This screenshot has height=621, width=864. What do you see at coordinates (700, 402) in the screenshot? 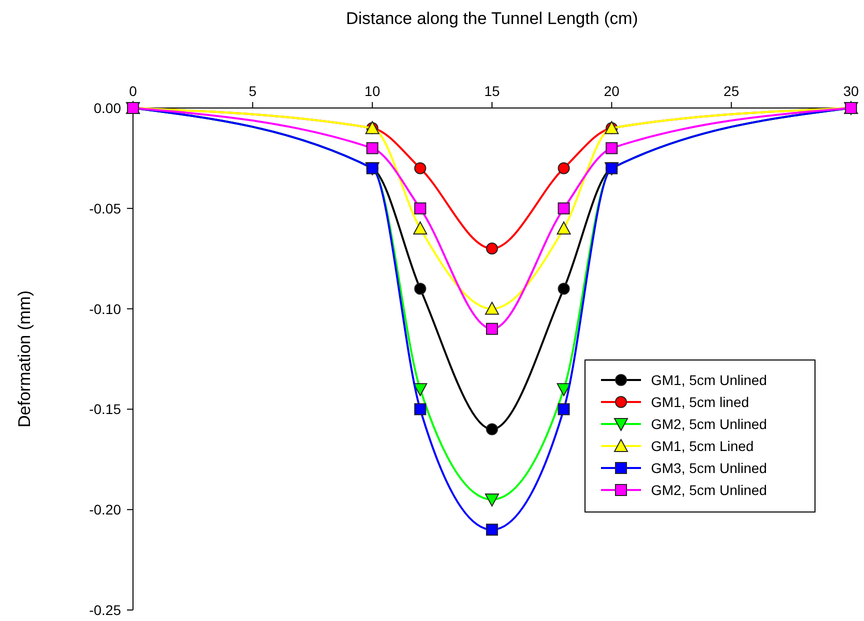
I see `legend-label: GM1, 5cm lined` at bounding box center [700, 402].